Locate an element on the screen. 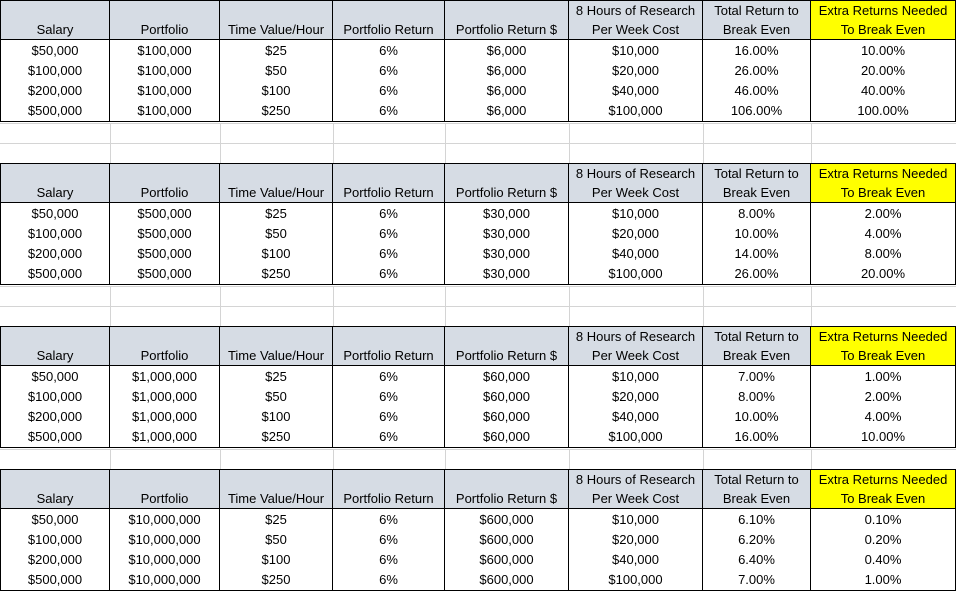 Image resolution: width=956 pixels, height=592 pixels. table-cell: 26.00% is located at coordinates (756, 273).